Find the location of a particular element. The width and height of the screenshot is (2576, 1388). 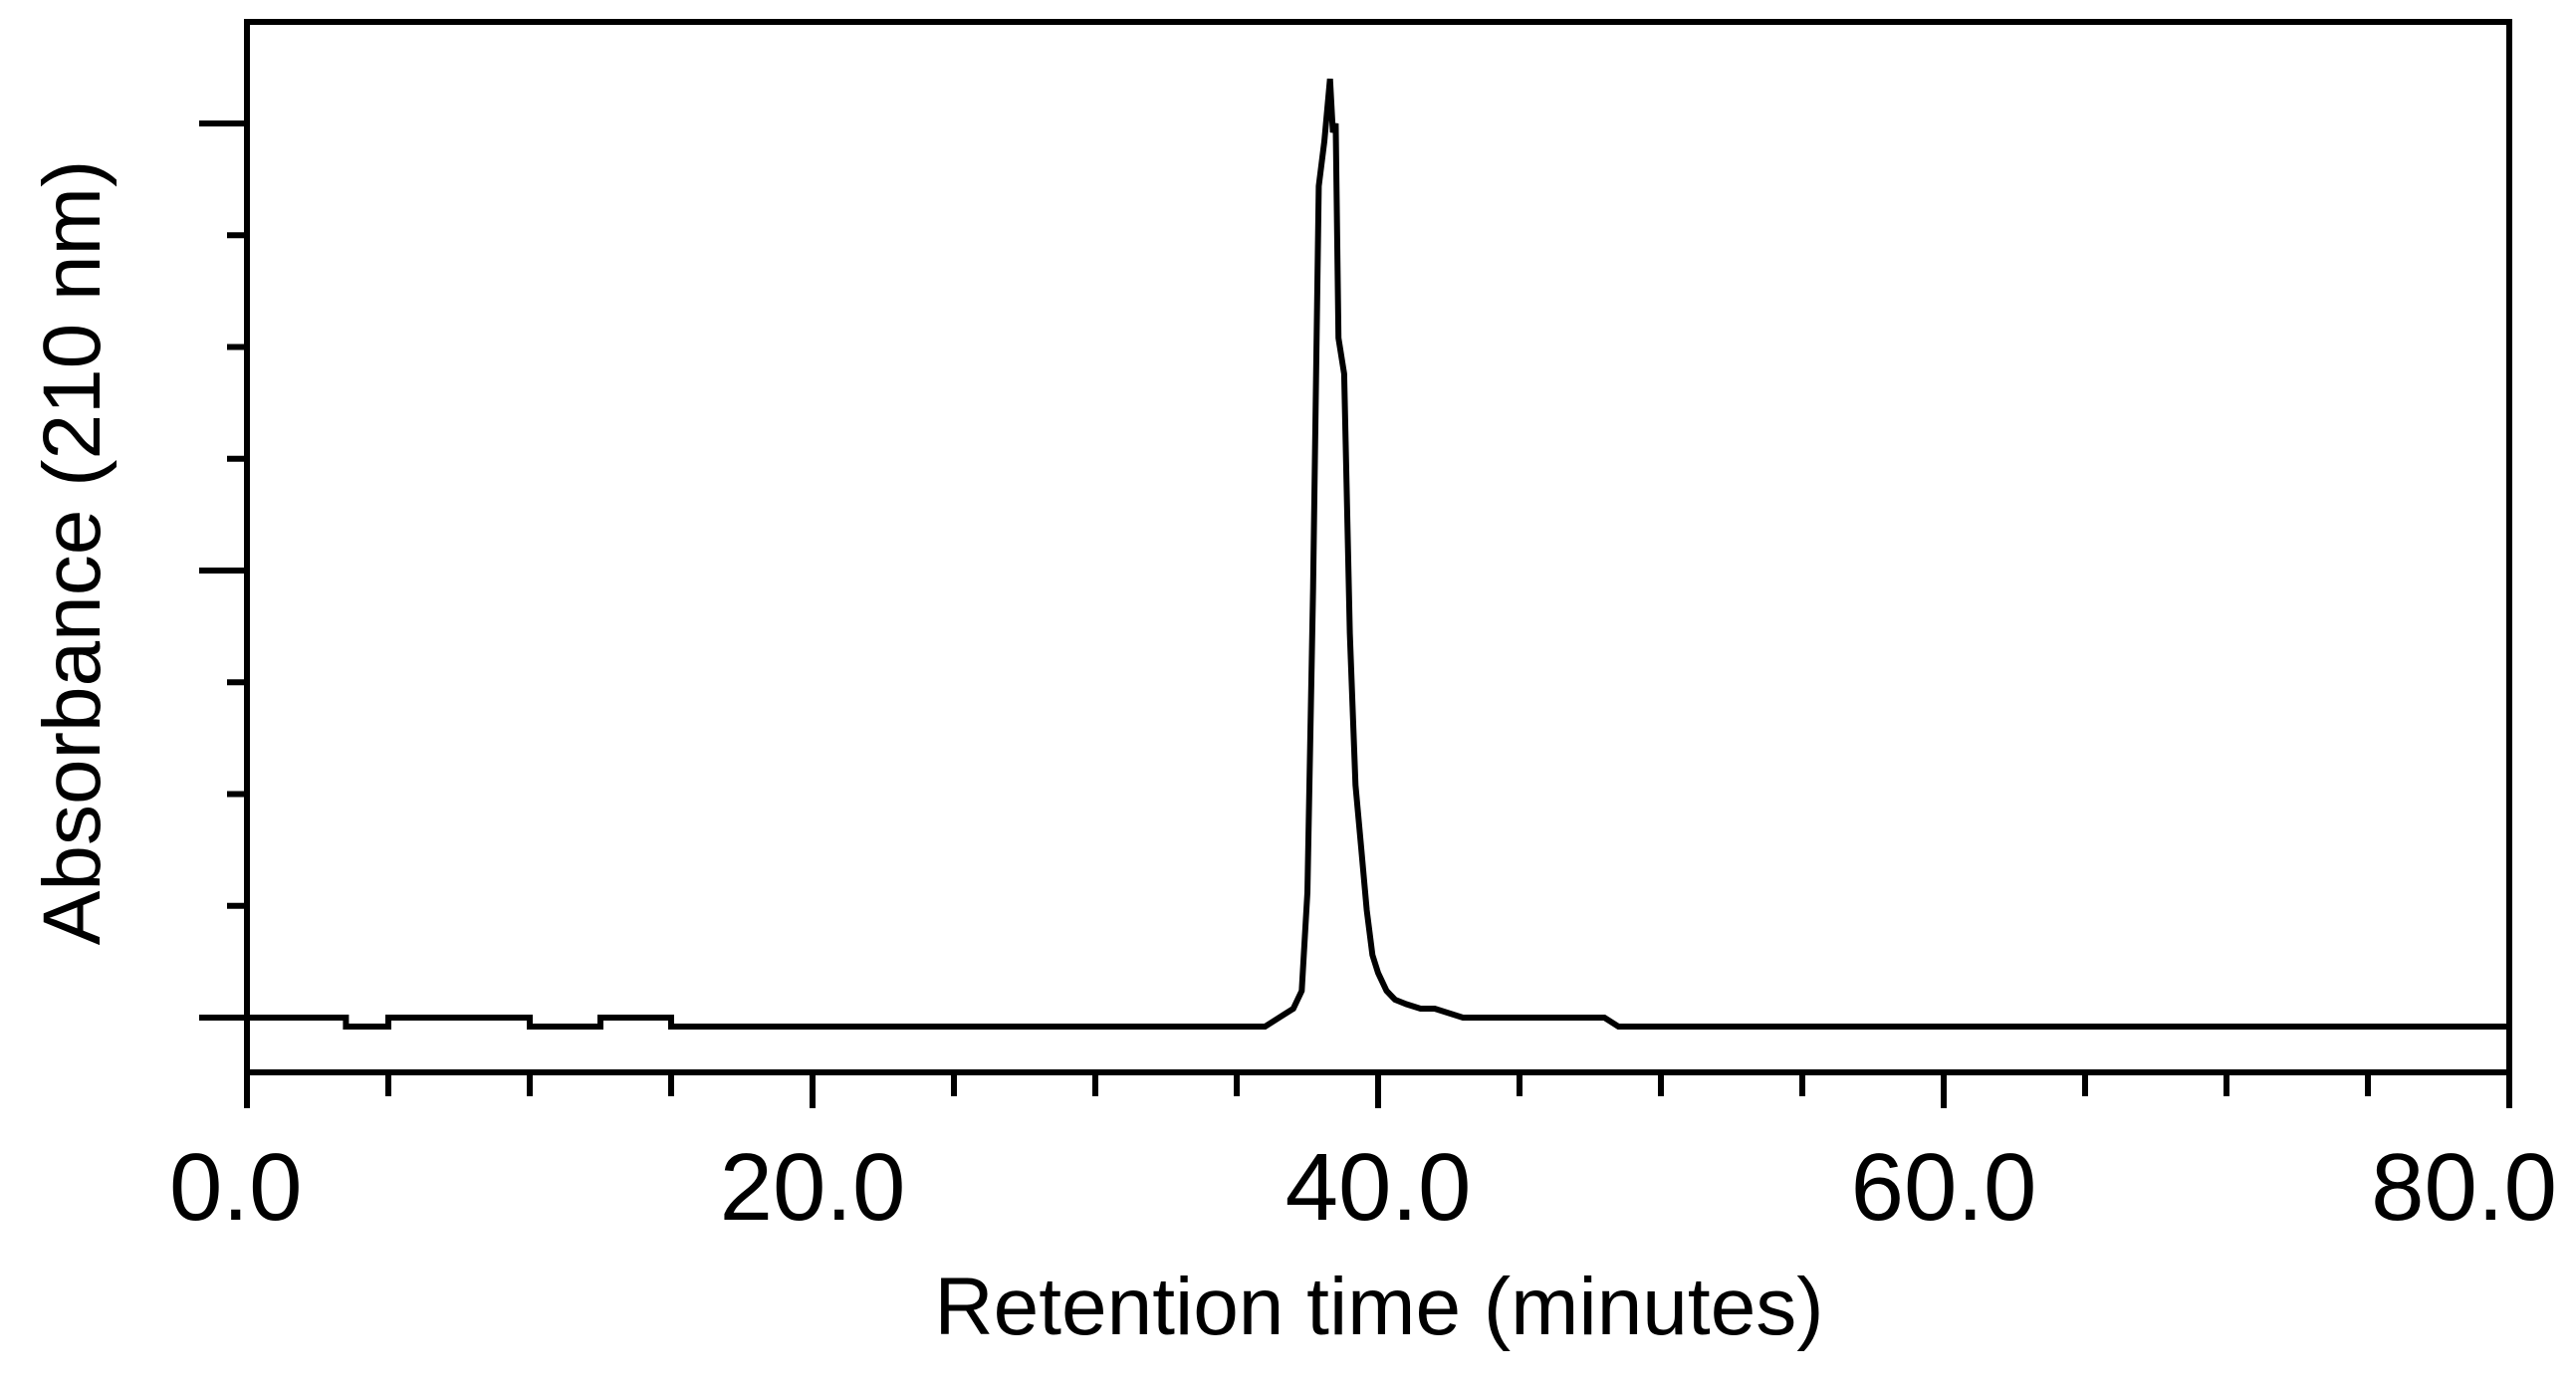

y-axis-title: Absorbance (210 nm) is located at coordinates (72, 553).